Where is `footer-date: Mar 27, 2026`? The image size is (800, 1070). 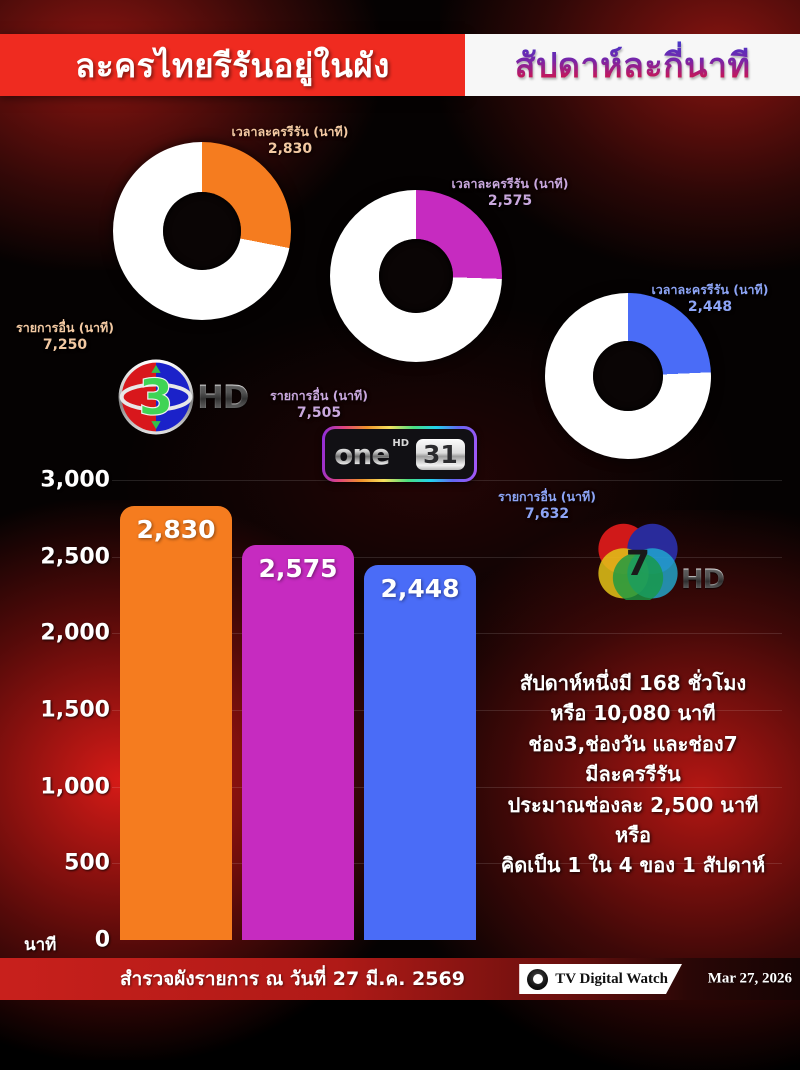
footer-date: Mar 27, 2026 is located at coordinates (749, 978).